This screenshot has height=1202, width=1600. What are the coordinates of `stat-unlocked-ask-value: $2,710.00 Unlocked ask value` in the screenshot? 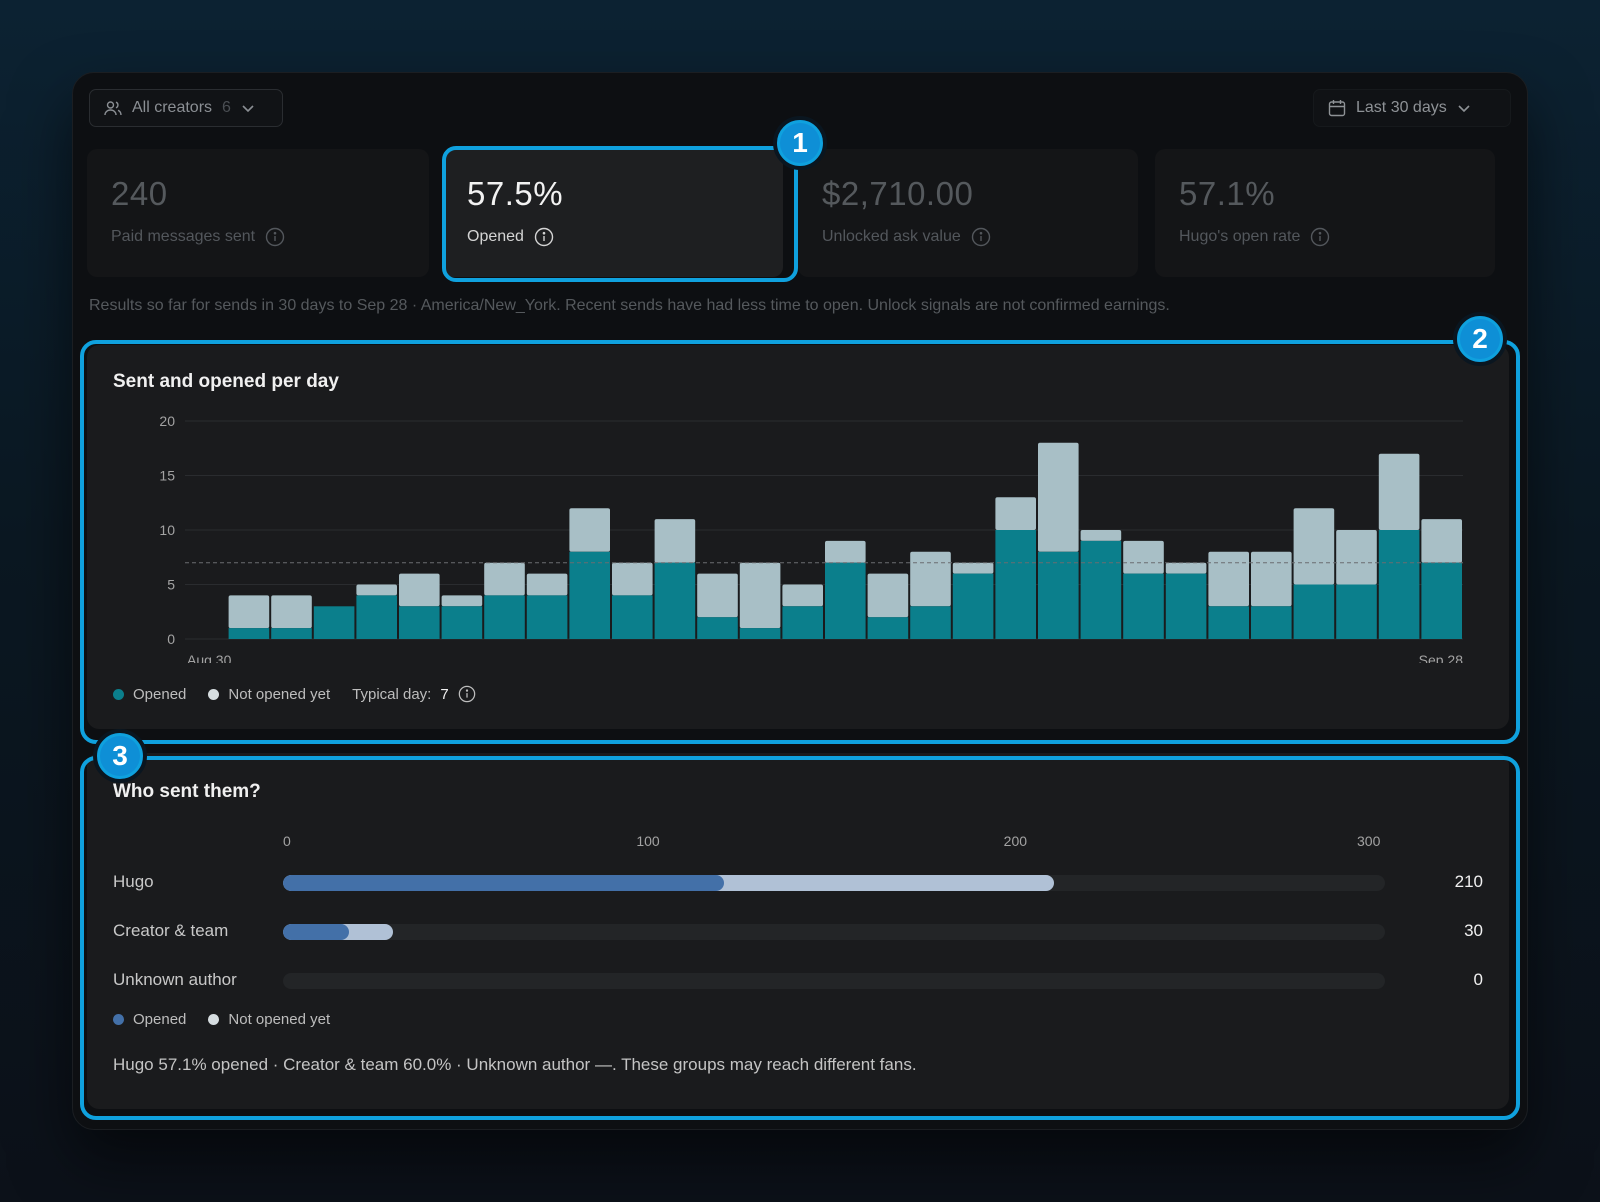 It's located at (968, 213).